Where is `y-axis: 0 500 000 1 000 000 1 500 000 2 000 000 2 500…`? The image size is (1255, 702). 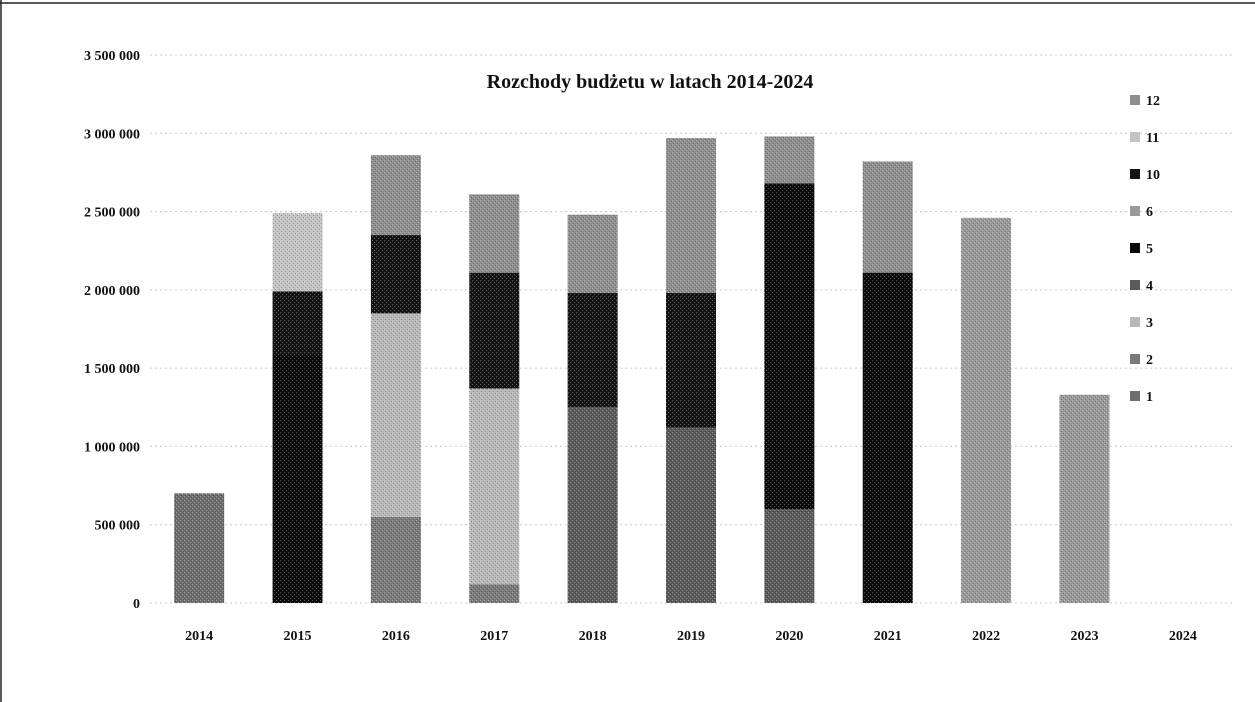
y-axis: 0 500 000 1 000 000 1 500 000 2 000 000 2 500… is located at coordinates (112, 330).